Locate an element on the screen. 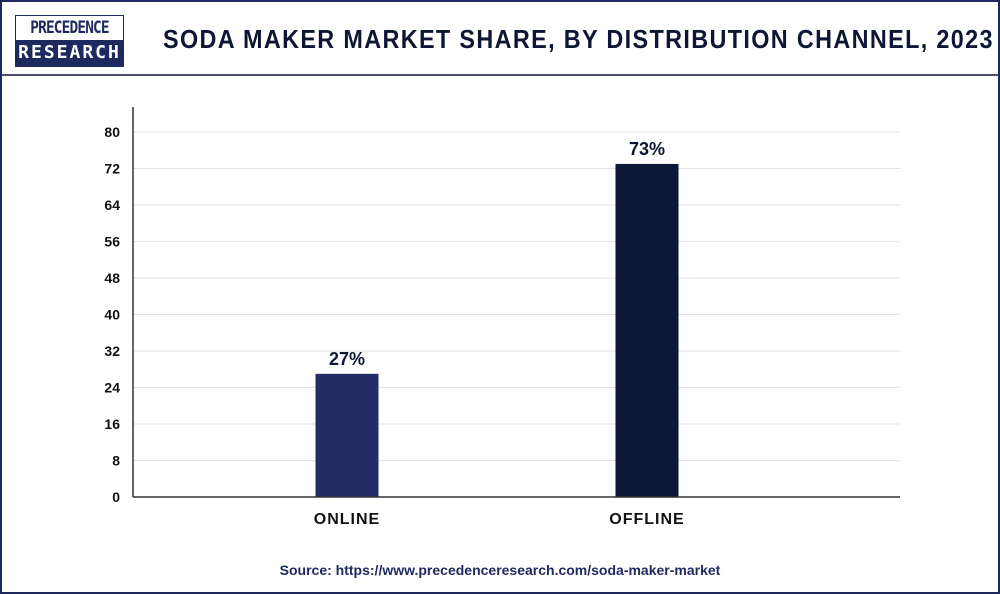 Image resolution: width=1000 pixels, height=594 pixels. logo-line1: PRECEDENCE is located at coordinates (69, 28).